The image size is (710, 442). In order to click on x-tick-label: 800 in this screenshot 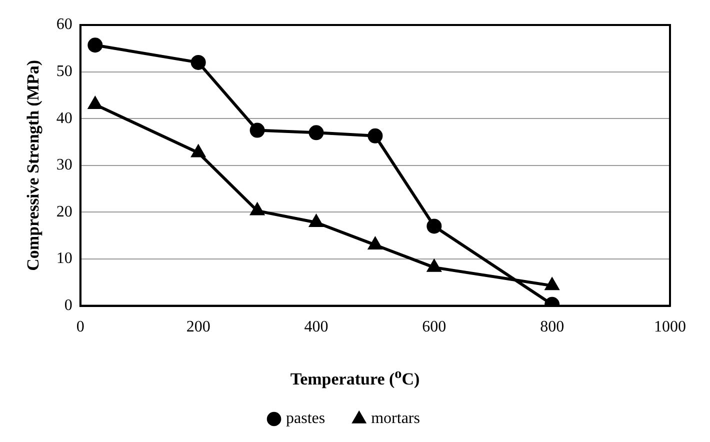, I will do `click(552, 327)`.